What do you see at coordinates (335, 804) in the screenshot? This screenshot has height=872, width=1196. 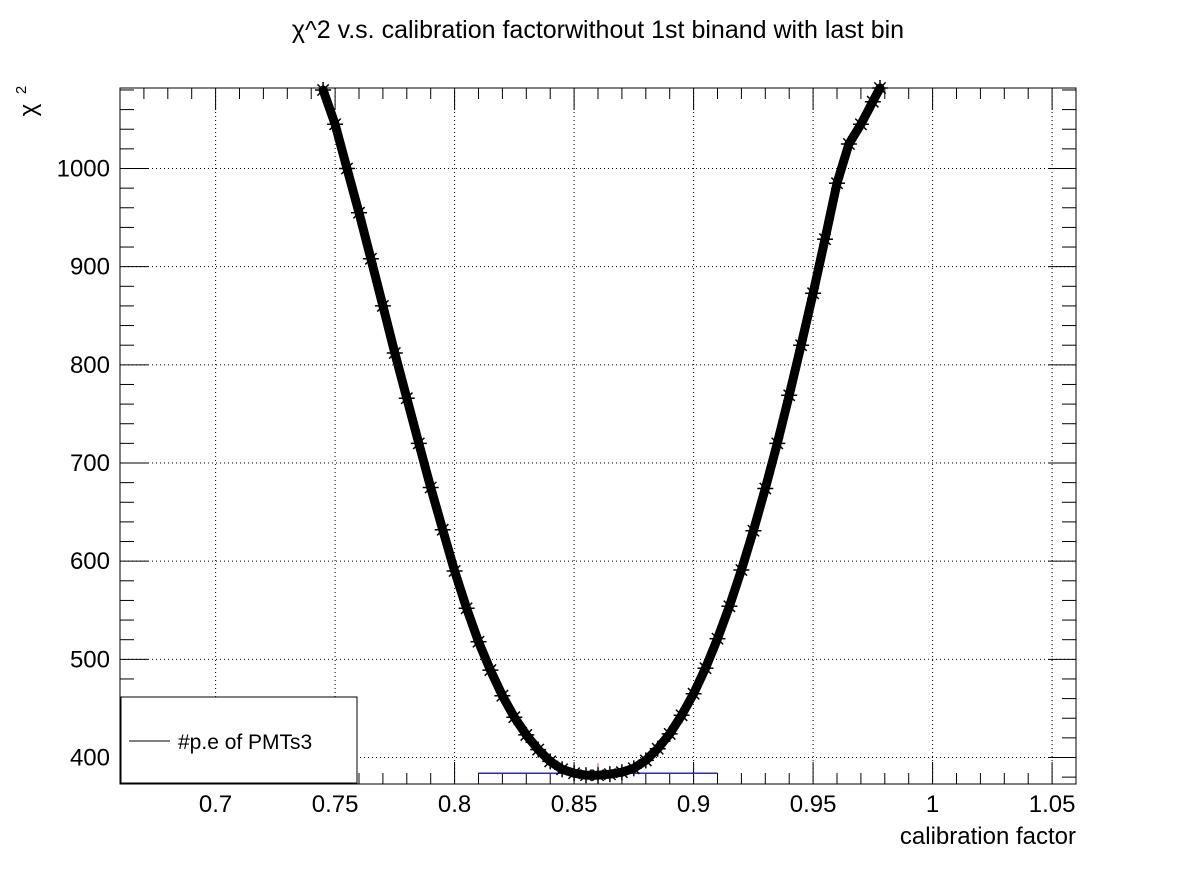 I see `x-tick-label: 0.75` at bounding box center [335, 804].